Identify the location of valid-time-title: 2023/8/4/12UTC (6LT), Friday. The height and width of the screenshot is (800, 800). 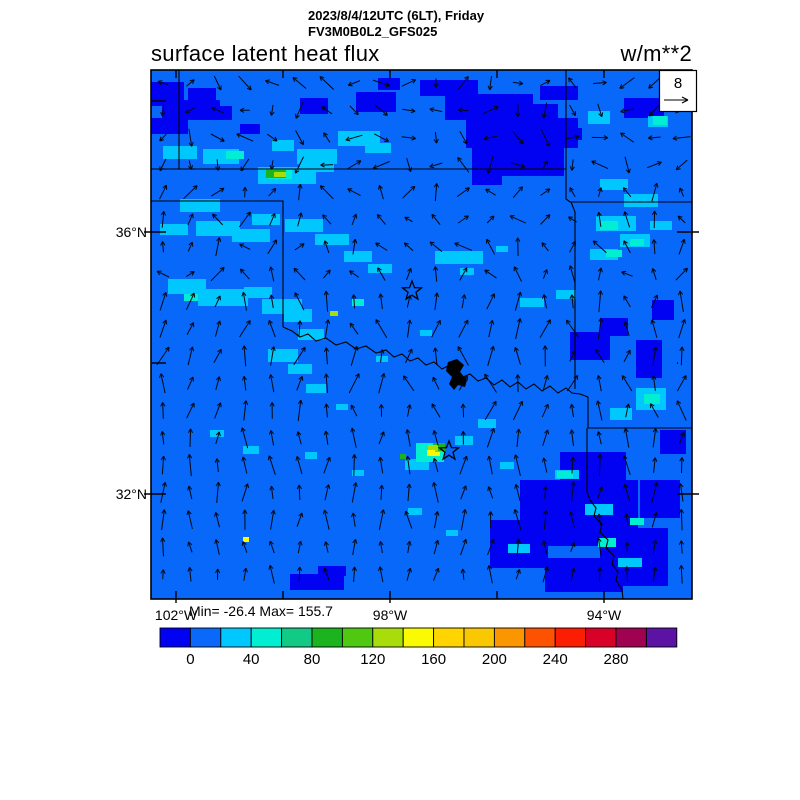
(396, 15).